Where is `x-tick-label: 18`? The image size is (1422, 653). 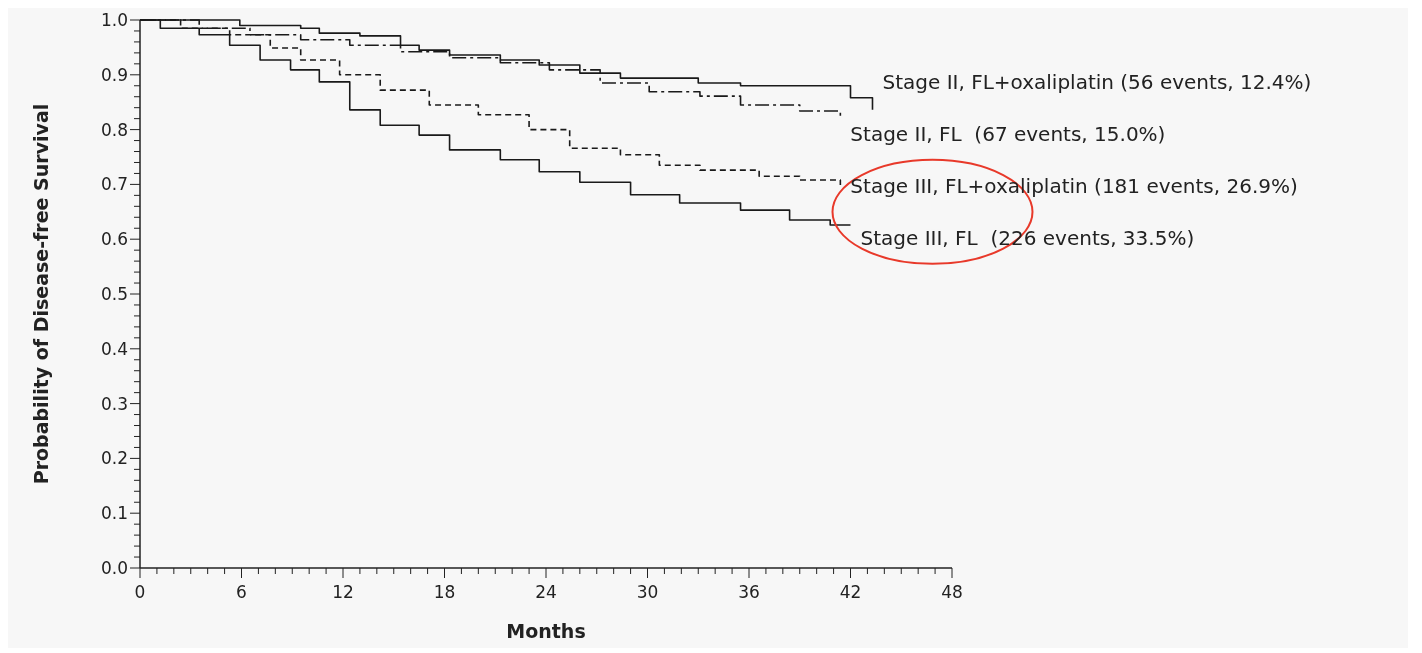 x-tick-label: 18 is located at coordinates (444, 592).